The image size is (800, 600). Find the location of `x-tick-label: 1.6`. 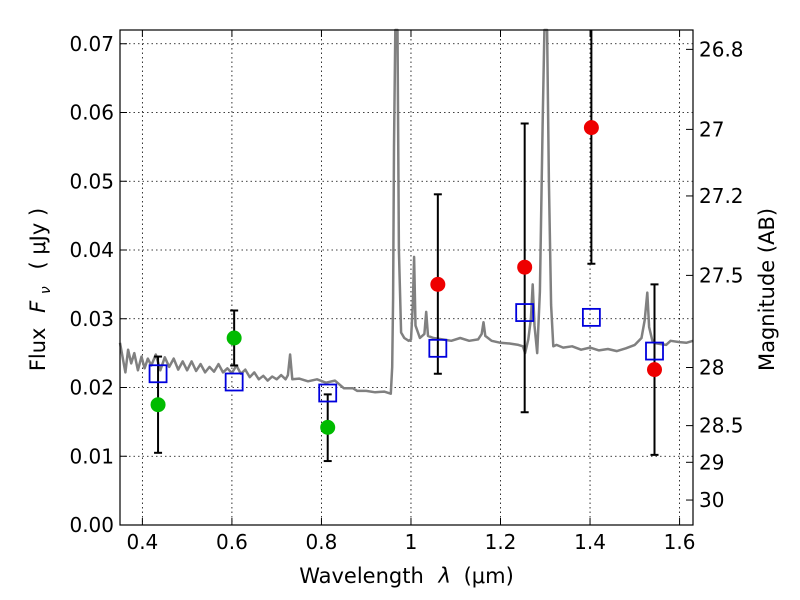

x-tick-label: 1.6 is located at coordinates (680, 542).